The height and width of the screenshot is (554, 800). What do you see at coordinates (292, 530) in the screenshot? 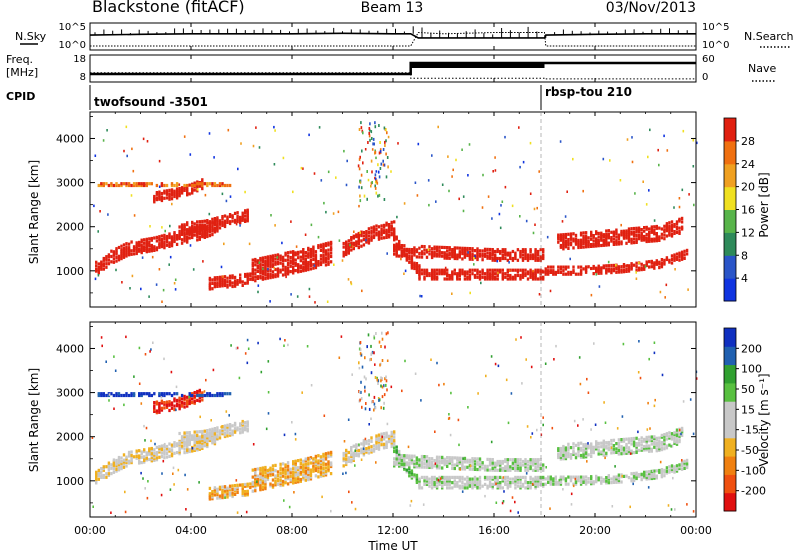
I see `x-tick-label: 08:00` at bounding box center [292, 530].